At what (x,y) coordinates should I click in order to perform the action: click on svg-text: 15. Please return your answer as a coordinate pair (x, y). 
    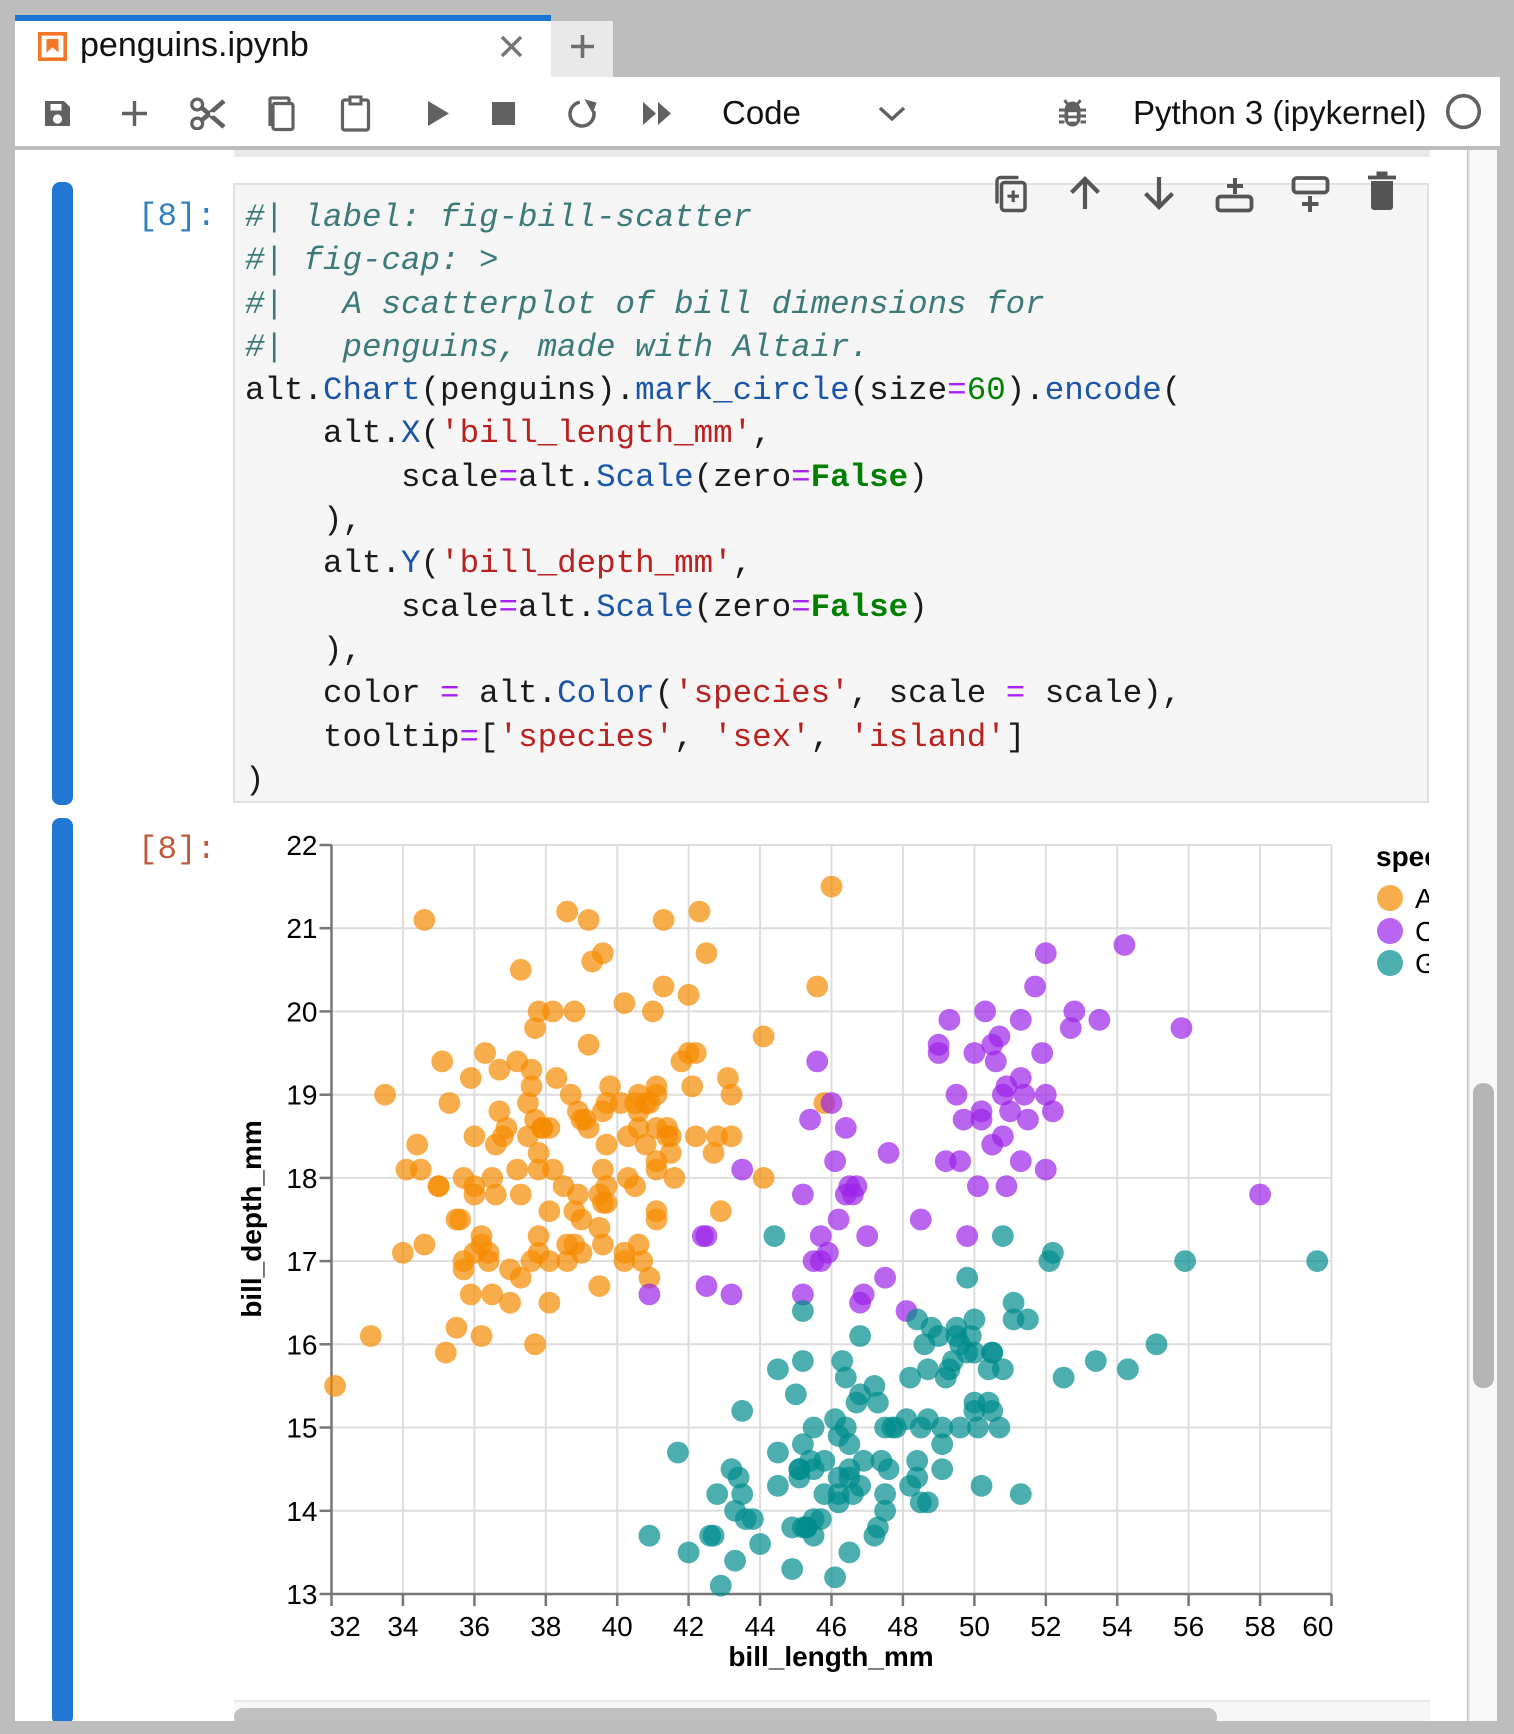
    Looking at the image, I should click on (301, 1428).